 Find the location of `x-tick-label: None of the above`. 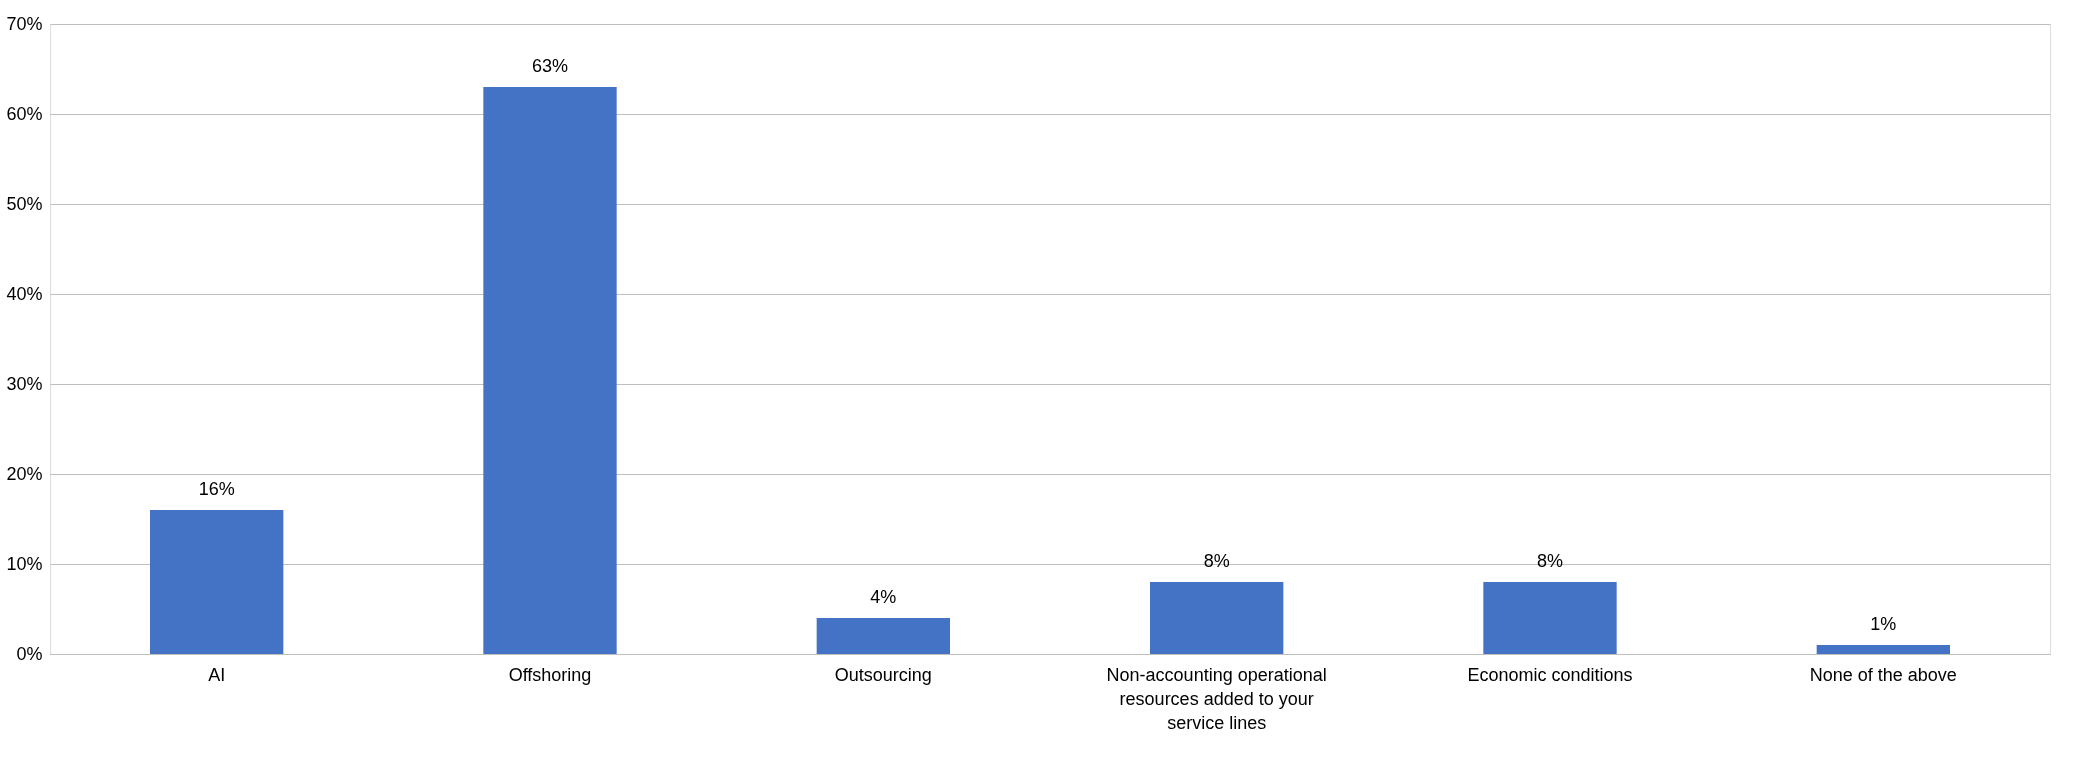

x-tick-label: None of the above is located at coordinates (1883, 674).